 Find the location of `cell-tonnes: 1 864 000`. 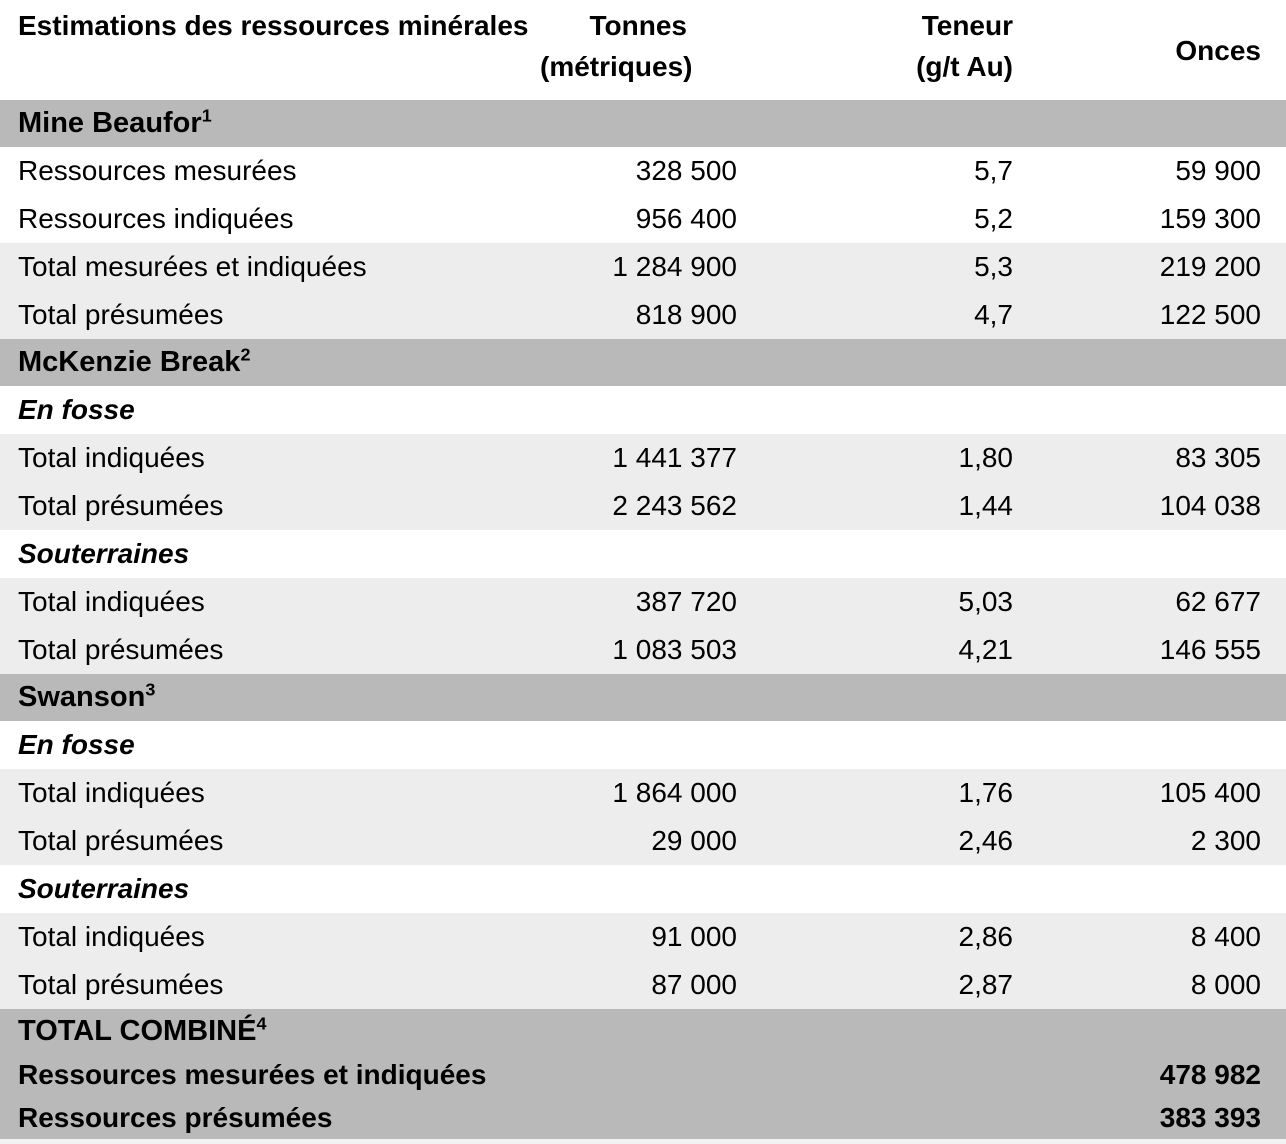

cell-tonnes: 1 864 000 is located at coordinates (638, 793).